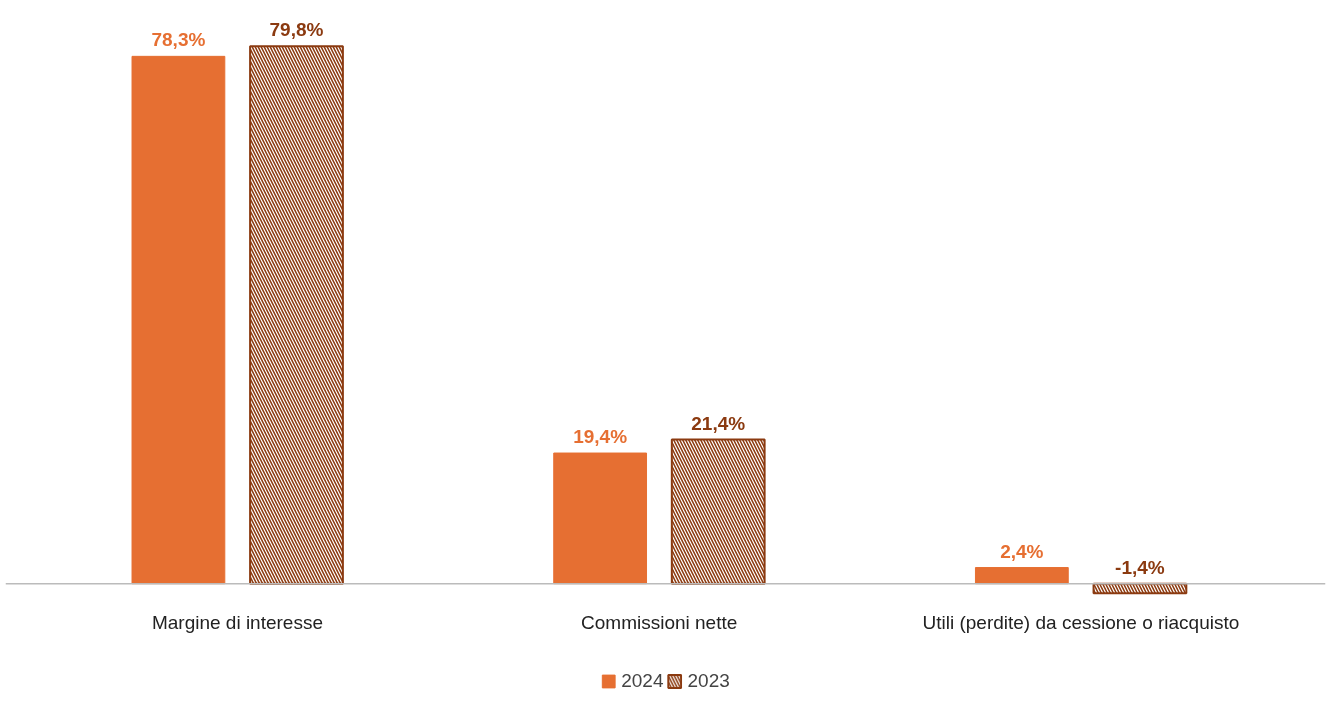 The width and height of the screenshot is (1338, 724). I want to click on data-label: 78,3%, so click(178, 40).